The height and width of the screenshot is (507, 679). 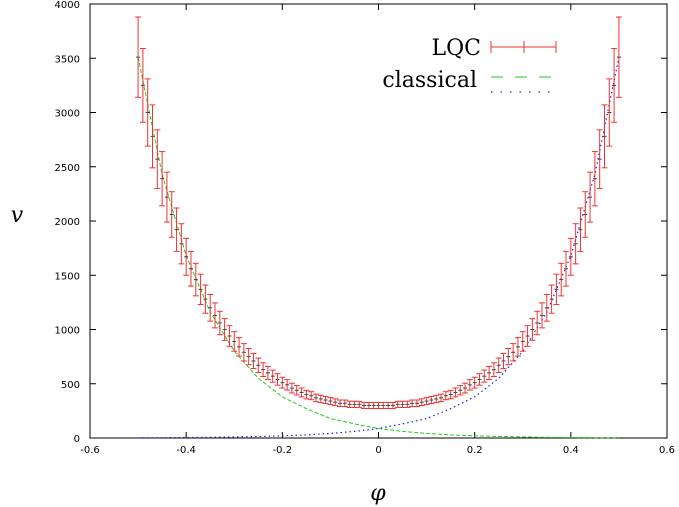 I want to click on x-tick-label: -0.4, so click(x=186, y=450).